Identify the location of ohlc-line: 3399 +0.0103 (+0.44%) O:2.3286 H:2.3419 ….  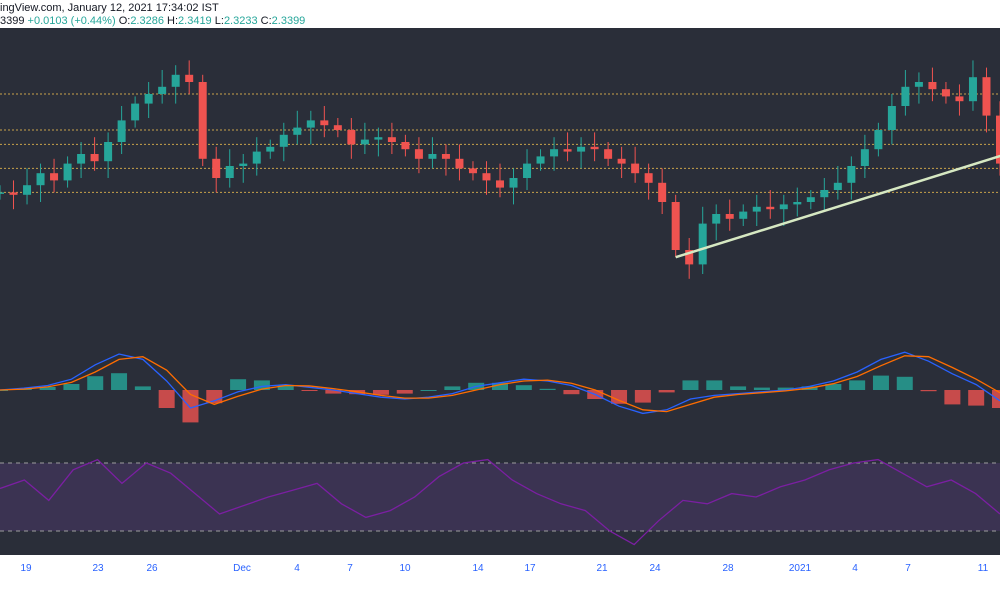
(152, 21).